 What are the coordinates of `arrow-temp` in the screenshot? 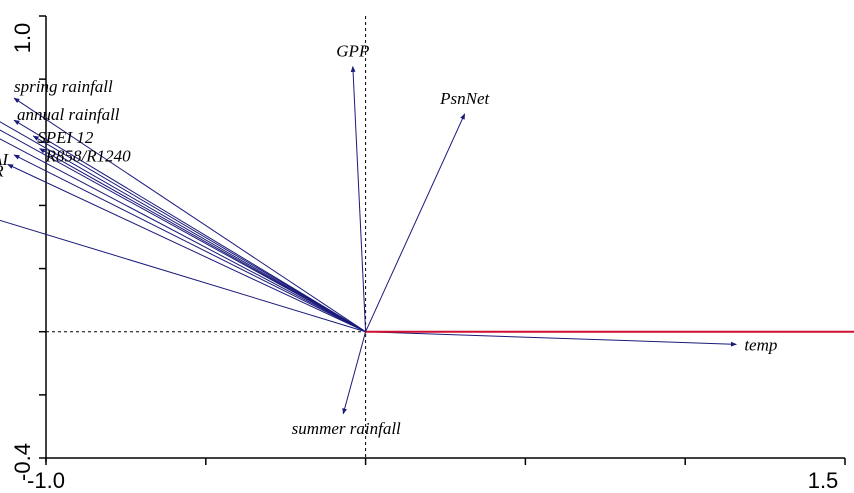 It's located at (551, 339).